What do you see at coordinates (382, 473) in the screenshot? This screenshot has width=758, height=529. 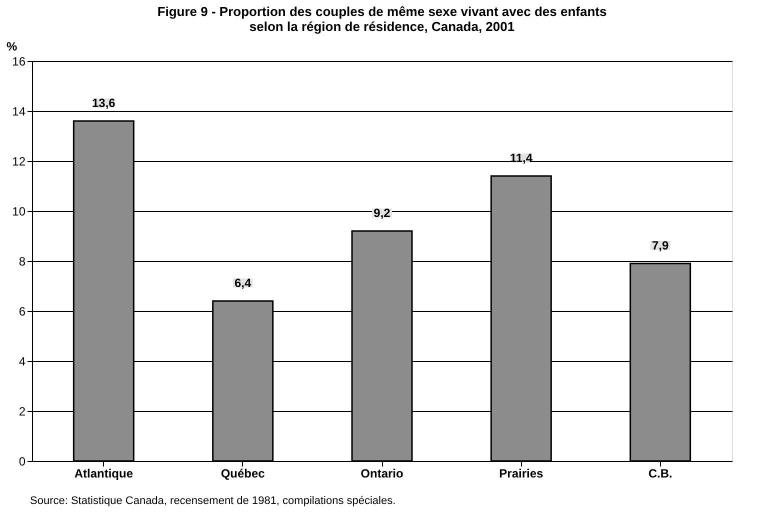 I see `x-tick-label: Ontario` at bounding box center [382, 473].